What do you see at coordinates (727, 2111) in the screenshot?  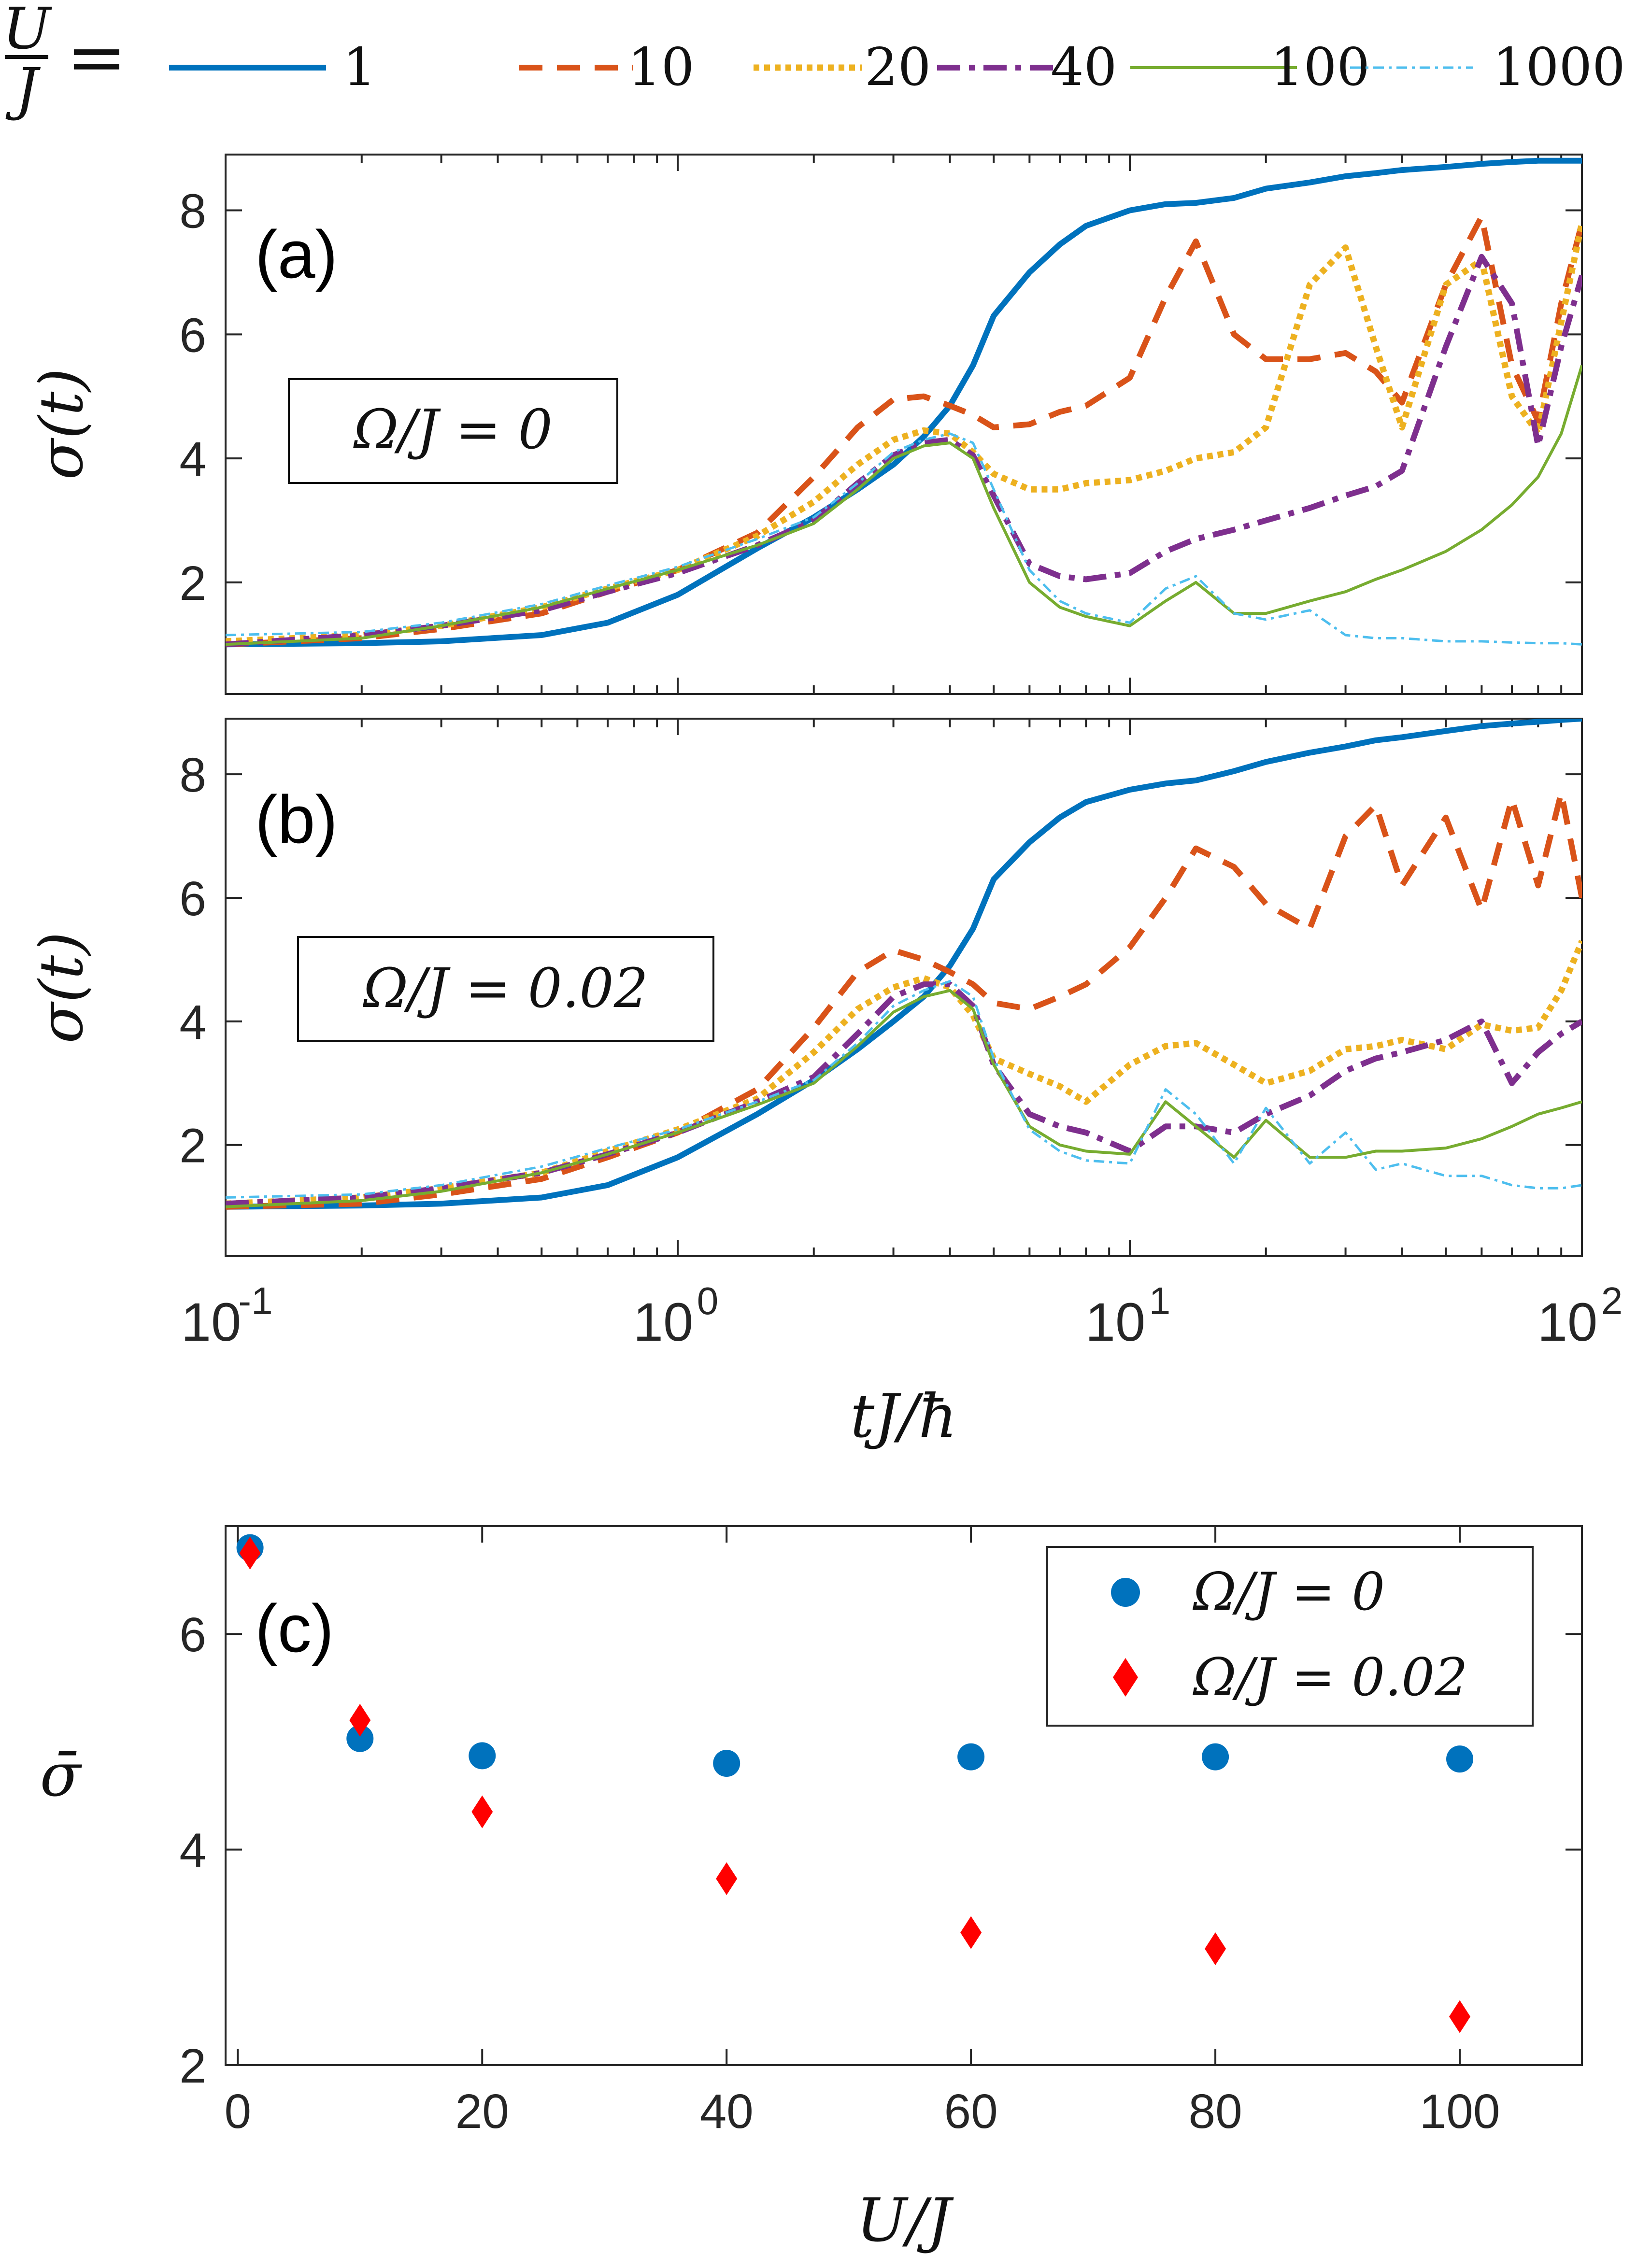 I see `panel-c-xtick-label: 40` at bounding box center [727, 2111].